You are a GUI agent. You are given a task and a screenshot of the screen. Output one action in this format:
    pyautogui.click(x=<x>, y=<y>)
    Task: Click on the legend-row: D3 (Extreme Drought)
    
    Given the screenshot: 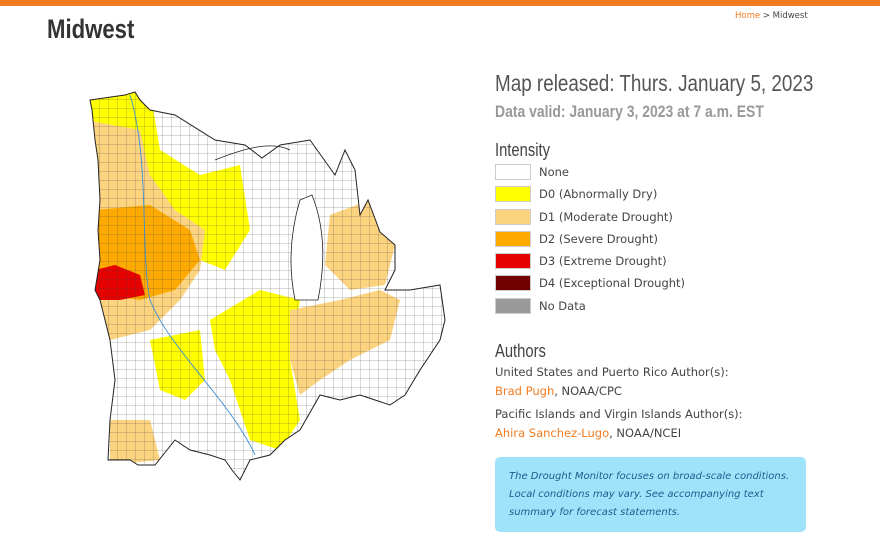 What is the action you would take?
    pyautogui.click(x=590, y=264)
    